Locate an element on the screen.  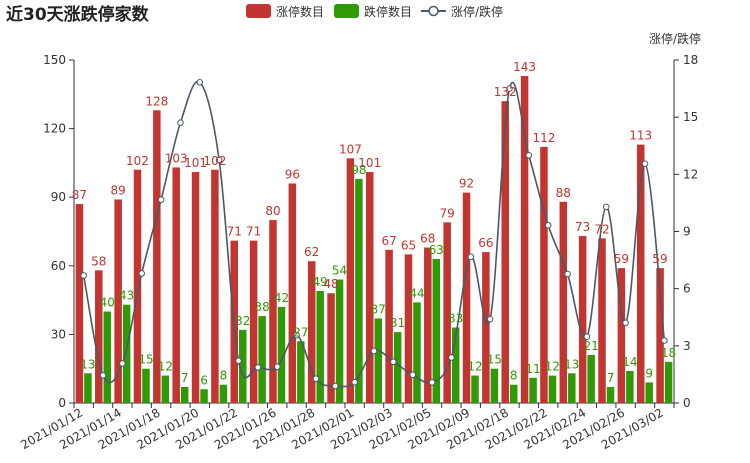
data-label-down: 21 is located at coordinates (591, 346).